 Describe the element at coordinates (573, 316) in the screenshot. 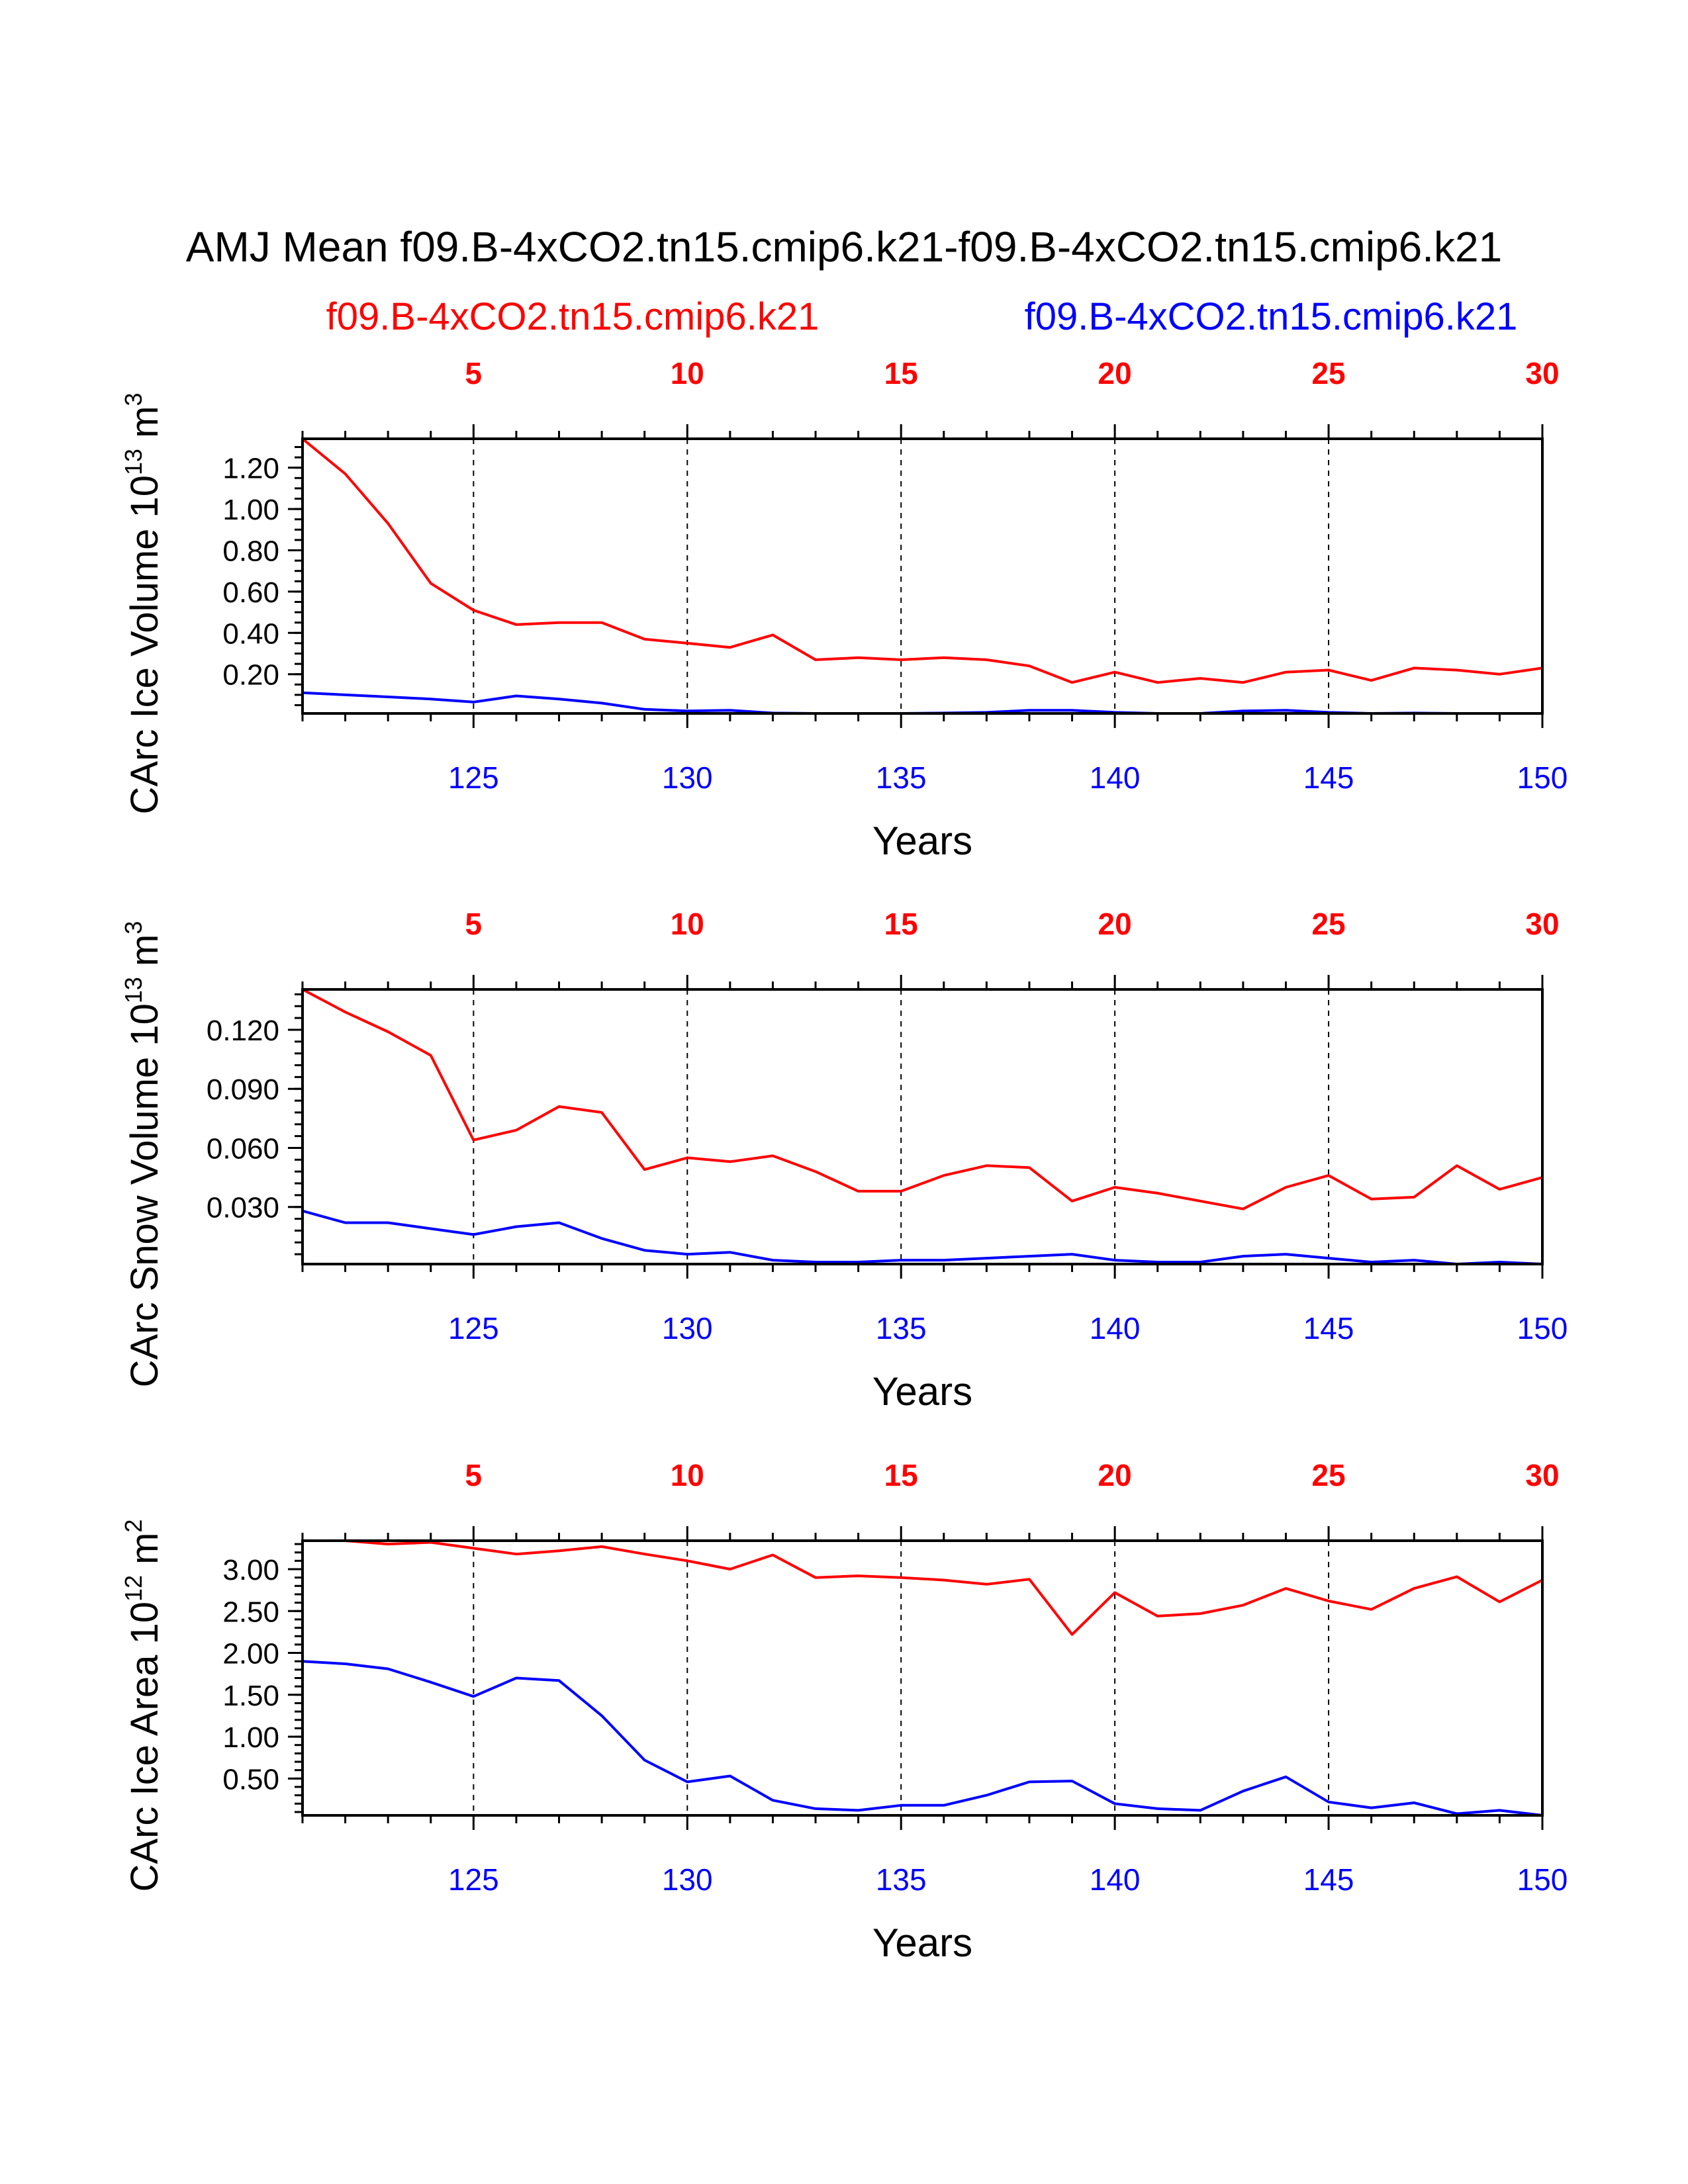

I see `legend-red-label: f09.B-4xCO2.tn15.cmip6.k21` at that location.